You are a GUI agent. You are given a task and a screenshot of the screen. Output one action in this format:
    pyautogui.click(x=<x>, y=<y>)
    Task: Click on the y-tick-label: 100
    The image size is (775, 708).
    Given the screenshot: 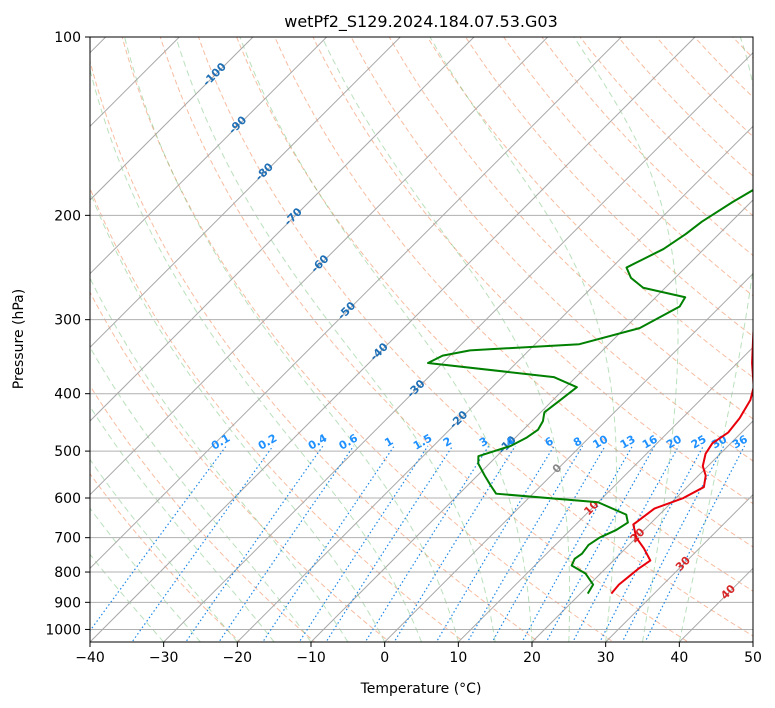 What is the action you would take?
    pyautogui.click(x=67, y=38)
    